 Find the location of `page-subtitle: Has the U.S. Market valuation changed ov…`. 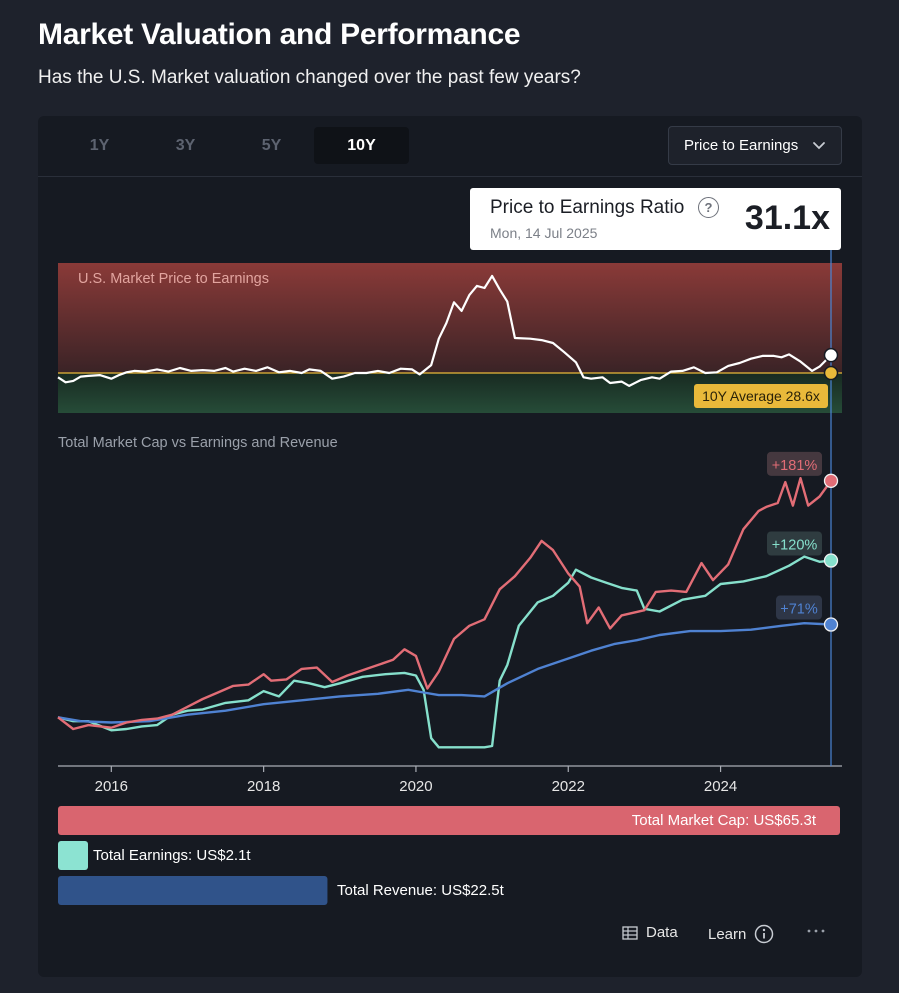

page-subtitle: Has the U.S. Market valuation changed ov… is located at coordinates (309, 77).